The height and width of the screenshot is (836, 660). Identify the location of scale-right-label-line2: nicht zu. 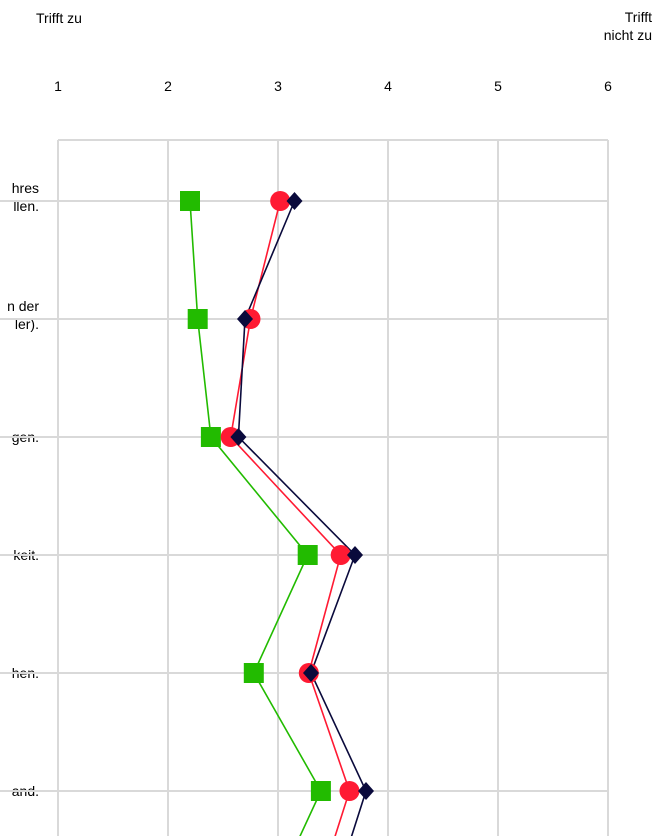
(627, 35).